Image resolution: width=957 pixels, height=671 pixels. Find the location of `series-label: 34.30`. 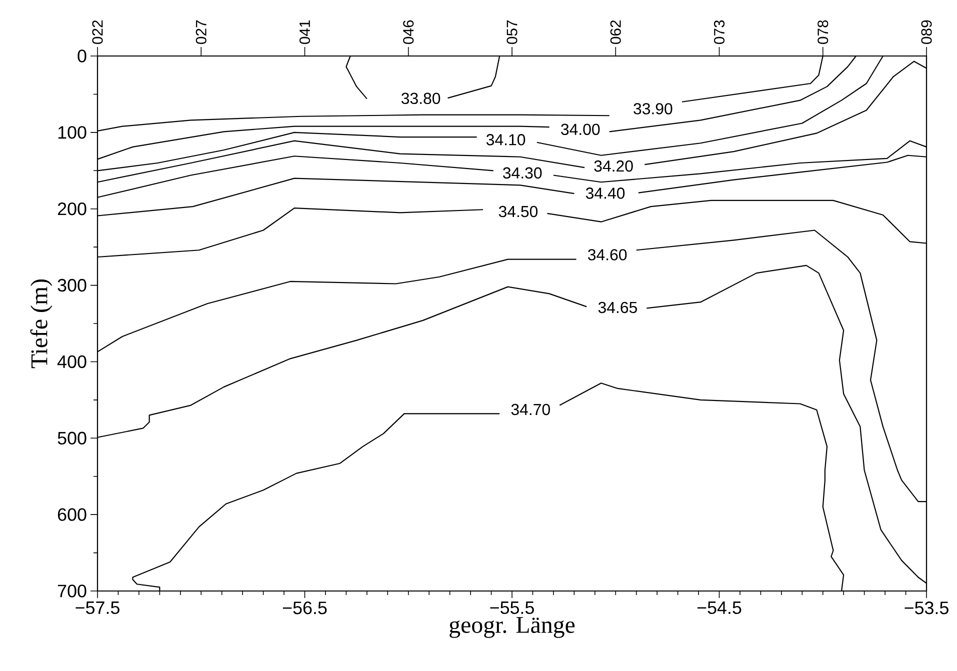

series-label: 34.30 is located at coordinates (522, 173).